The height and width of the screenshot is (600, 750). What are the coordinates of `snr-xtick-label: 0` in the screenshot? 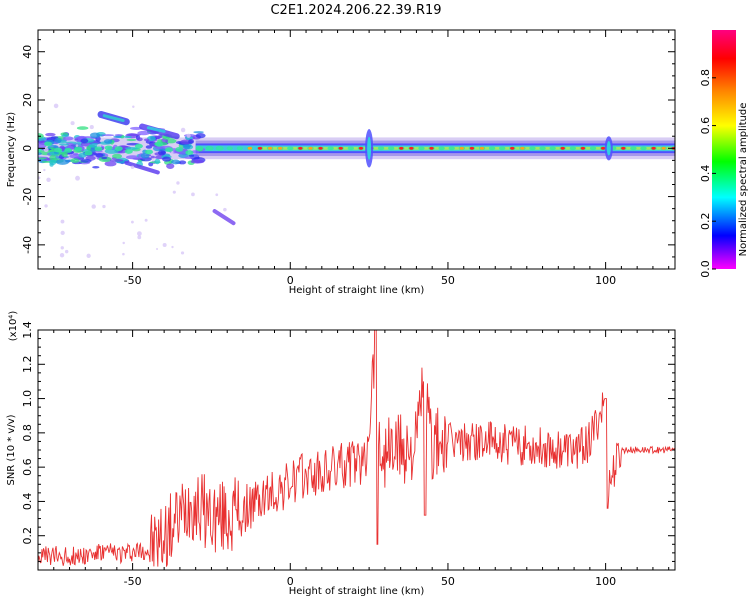 It's located at (290, 581).